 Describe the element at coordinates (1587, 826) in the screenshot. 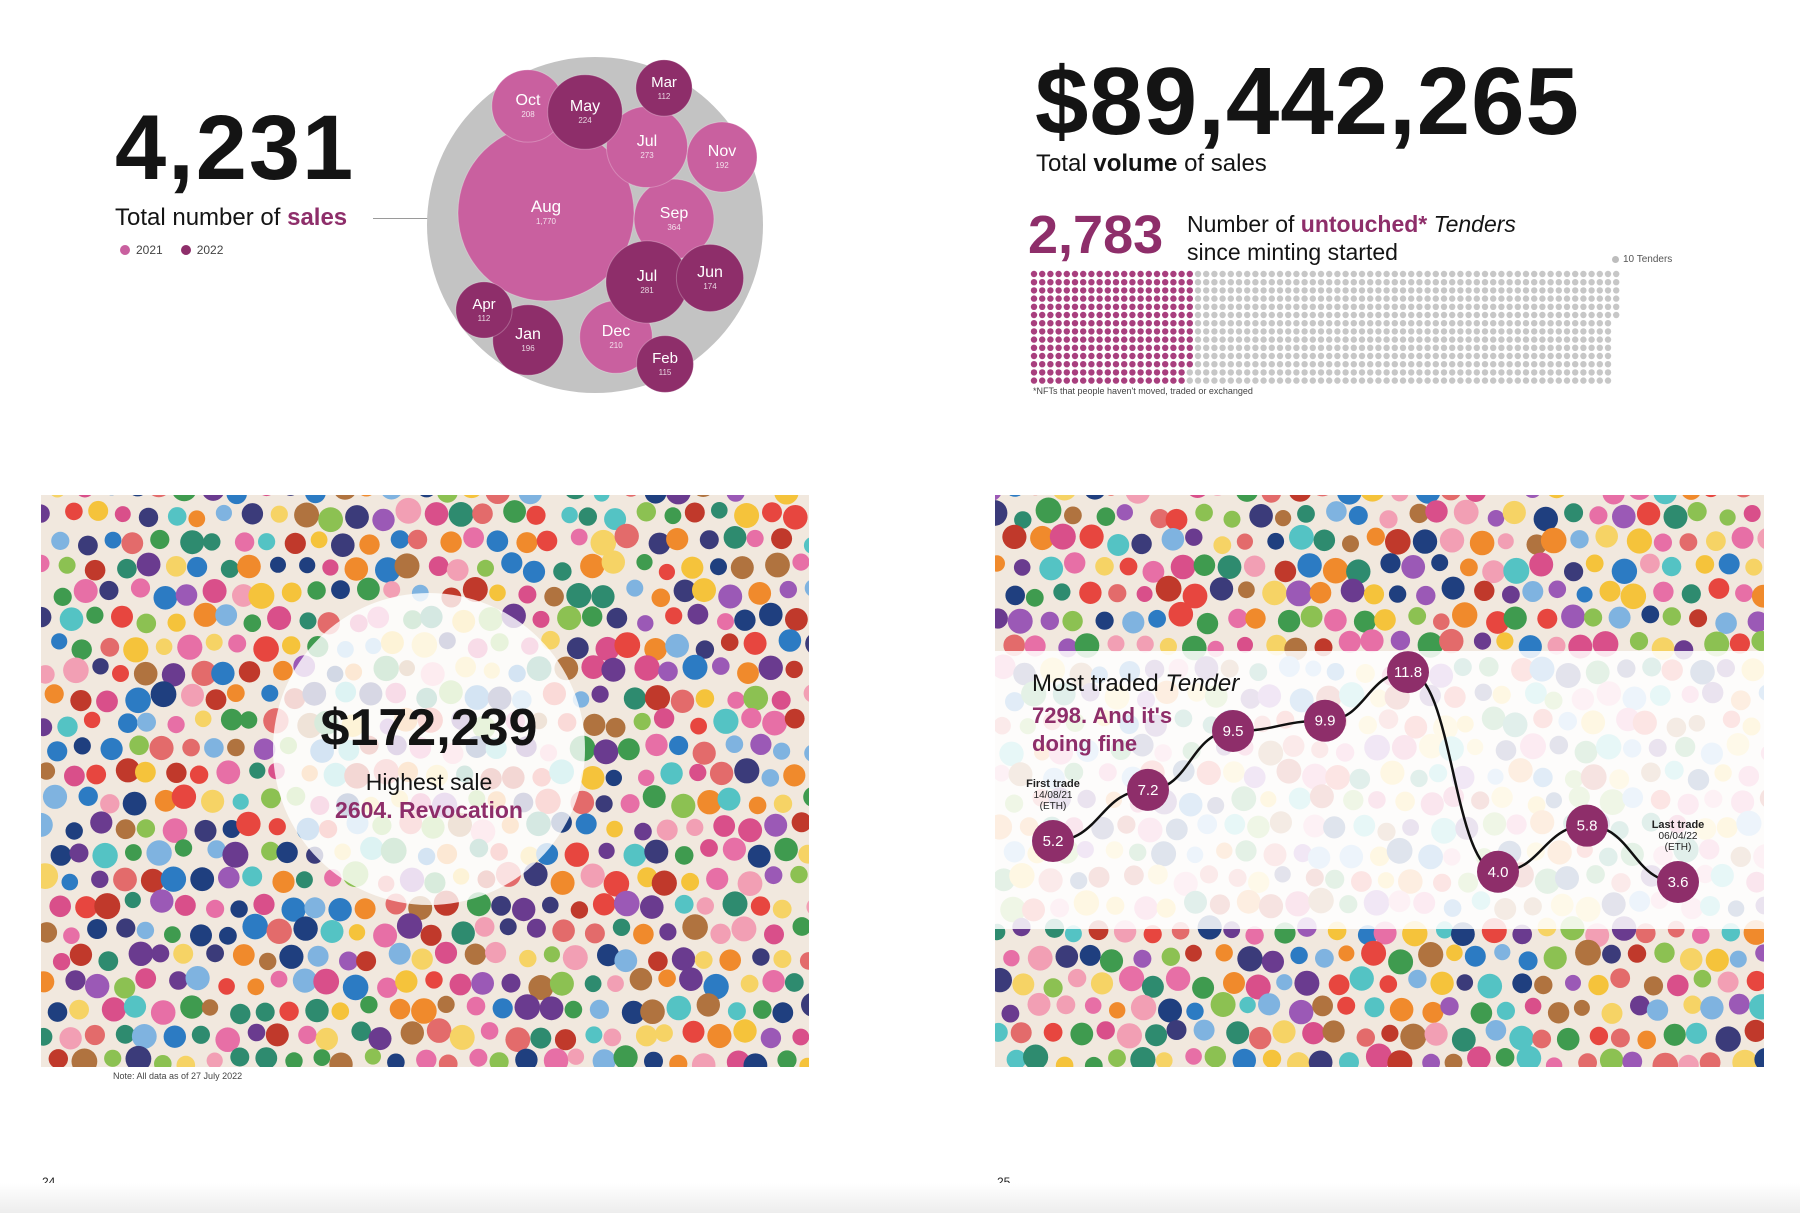

I see `price-point-label: 5.8` at that location.